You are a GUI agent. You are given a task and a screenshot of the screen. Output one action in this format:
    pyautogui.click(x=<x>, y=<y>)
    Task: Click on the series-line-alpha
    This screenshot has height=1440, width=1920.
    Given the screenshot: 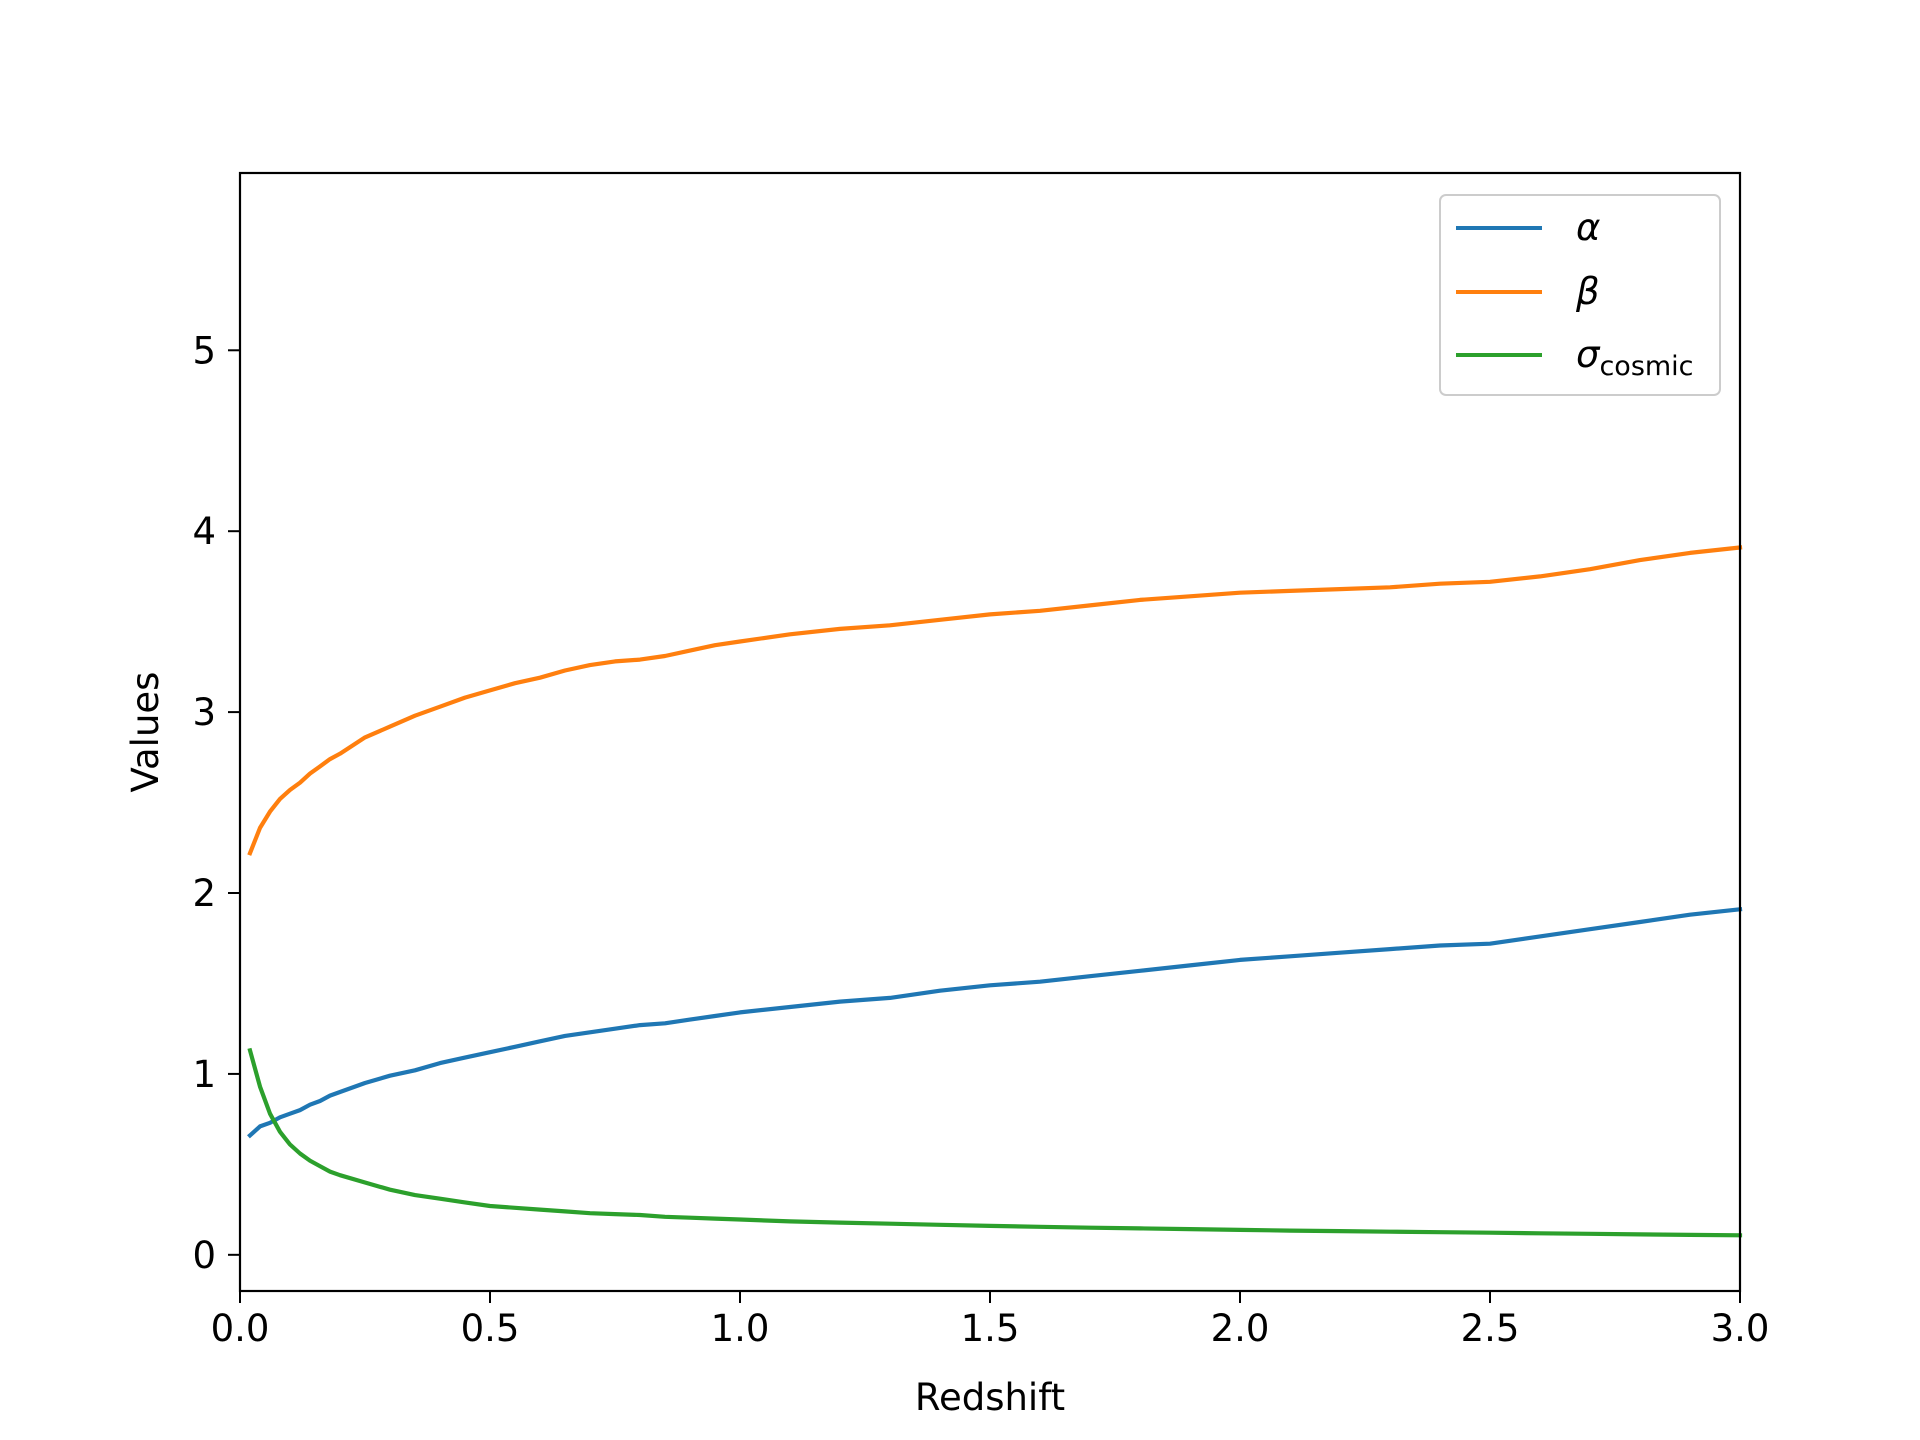 What is the action you would take?
    pyautogui.click(x=995, y=1022)
    